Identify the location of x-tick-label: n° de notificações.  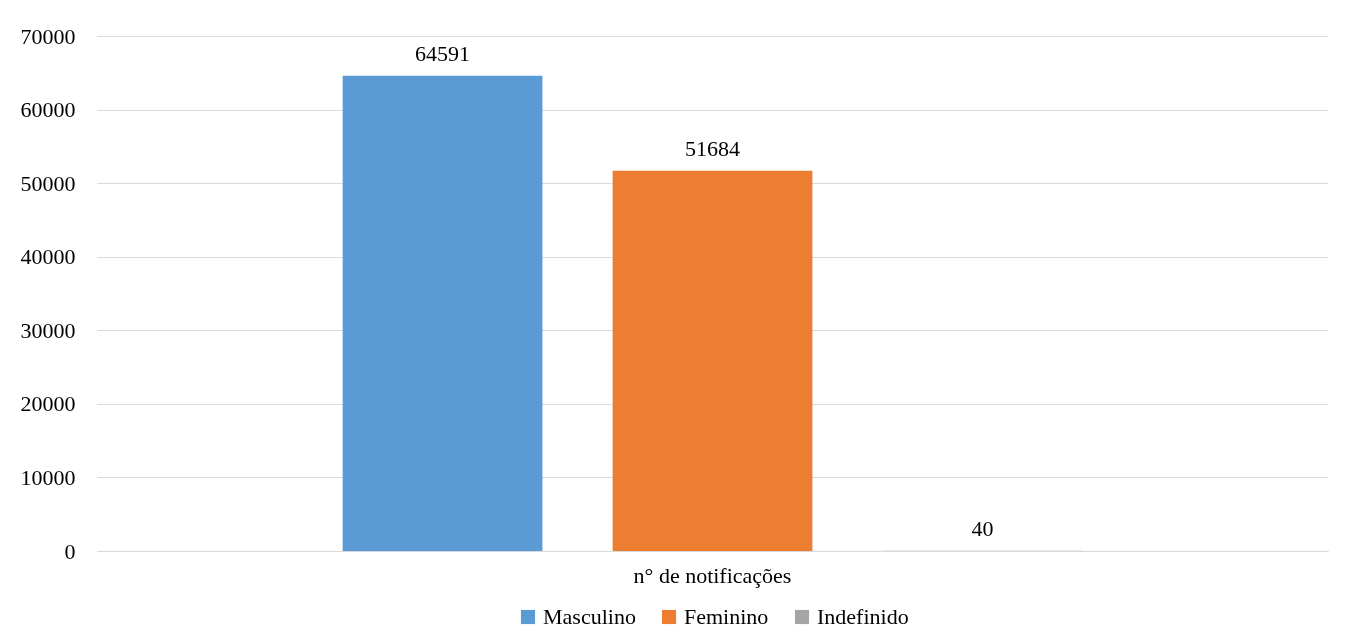
(712, 575).